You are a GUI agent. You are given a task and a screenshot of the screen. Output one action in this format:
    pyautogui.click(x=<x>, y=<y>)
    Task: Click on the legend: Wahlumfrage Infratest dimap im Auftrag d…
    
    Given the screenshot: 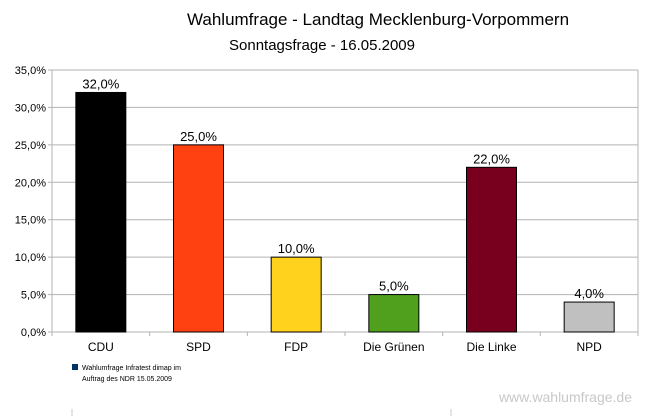 What is the action you would take?
    pyautogui.click(x=126, y=373)
    